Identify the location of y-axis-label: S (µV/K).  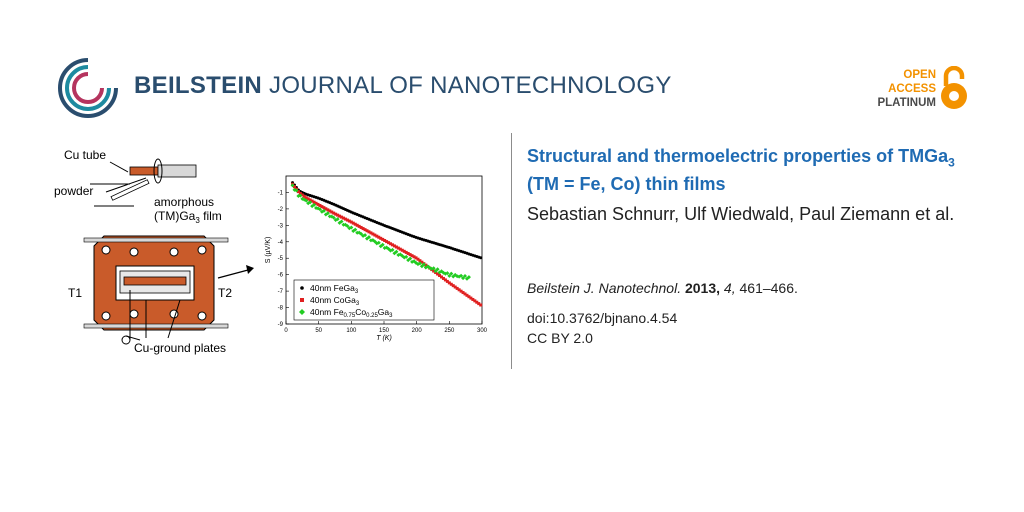
(268, 250).